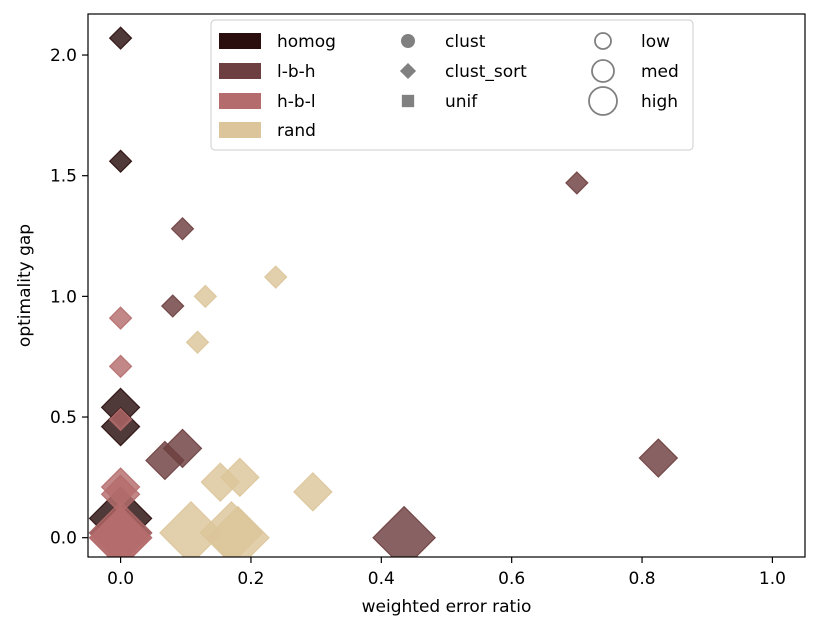 The height and width of the screenshot is (633, 831). Describe the element at coordinates (408, 71) in the screenshot. I see `legend-marker-clust_sort` at that location.